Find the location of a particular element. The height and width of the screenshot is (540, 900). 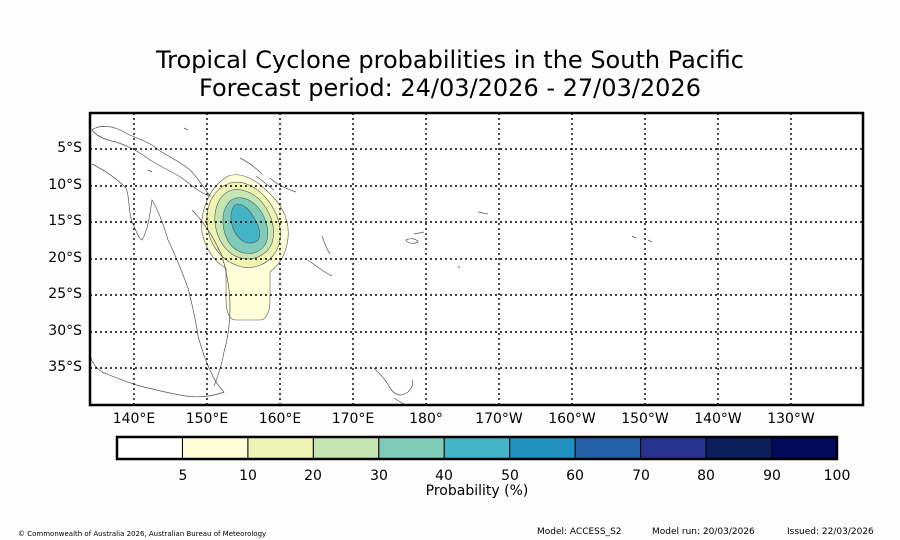

colorbar is located at coordinates (477, 448).